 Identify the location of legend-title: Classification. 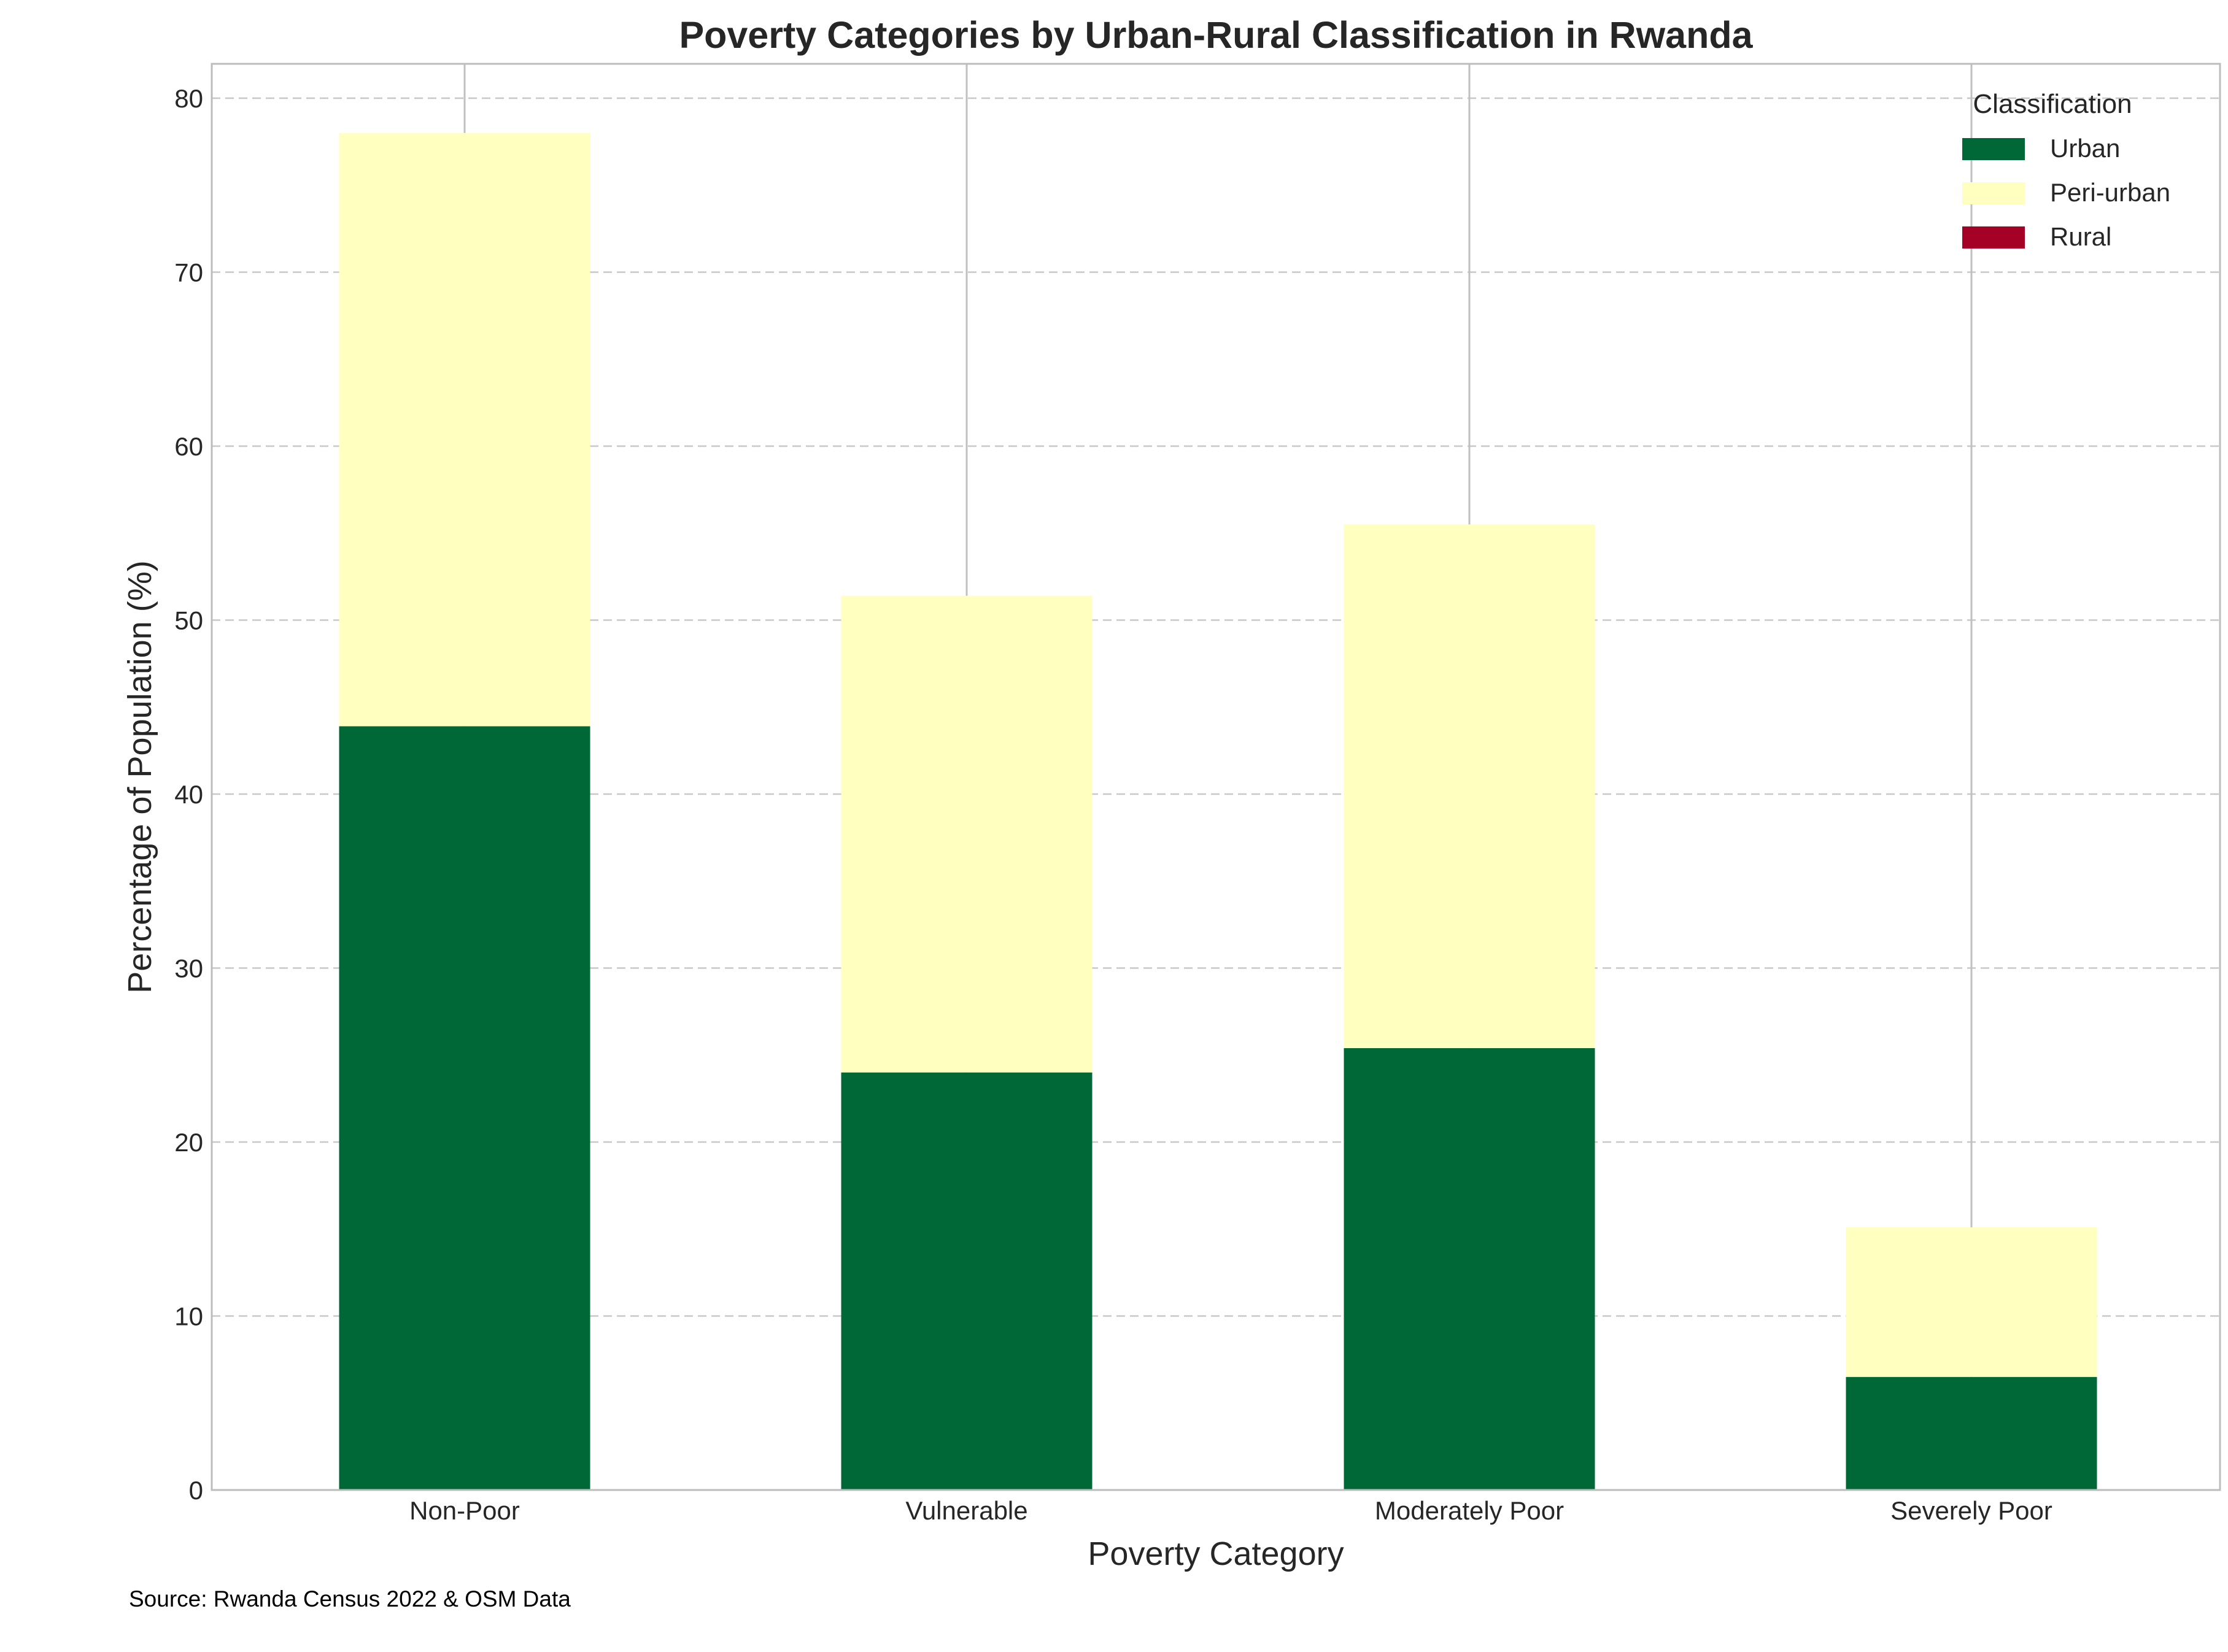
(2052, 104).